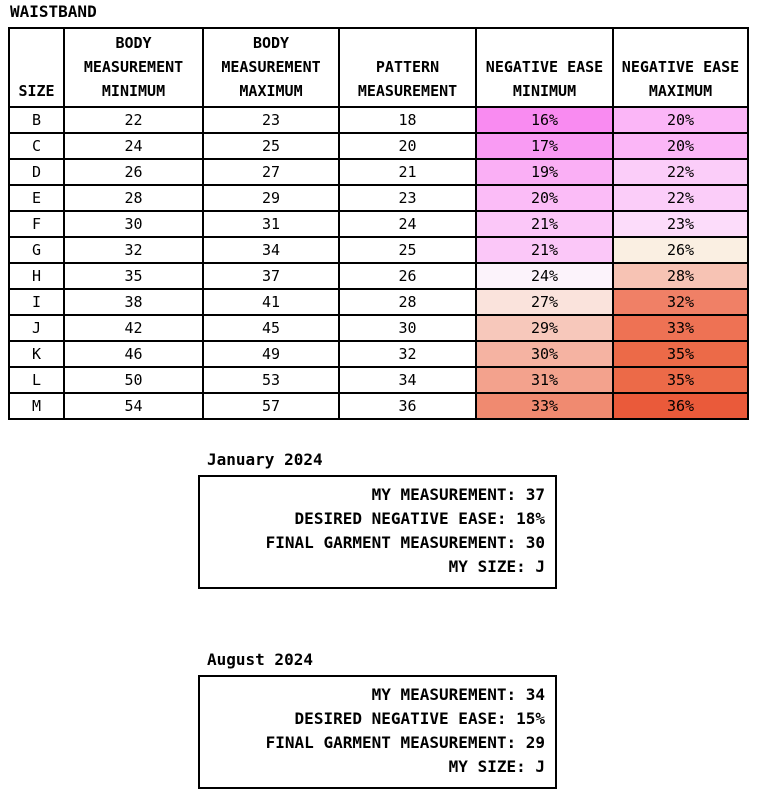 The height and width of the screenshot is (799, 758). Describe the element at coordinates (133, 328) in the screenshot. I see `cell-body-measurement-min: 42` at that location.